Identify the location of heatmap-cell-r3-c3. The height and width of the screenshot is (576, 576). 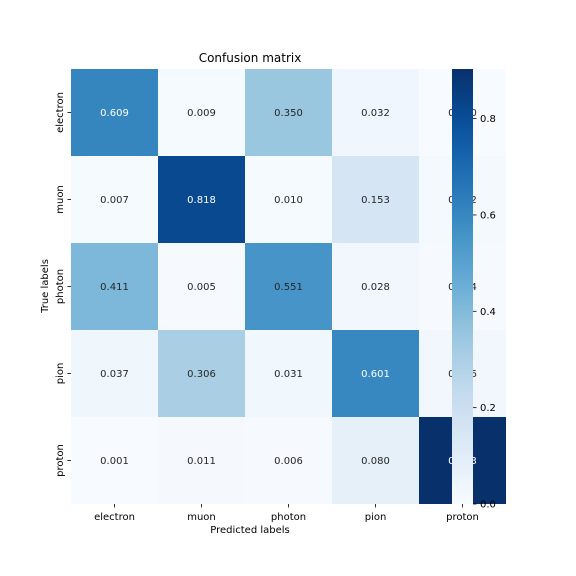
(375, 373).